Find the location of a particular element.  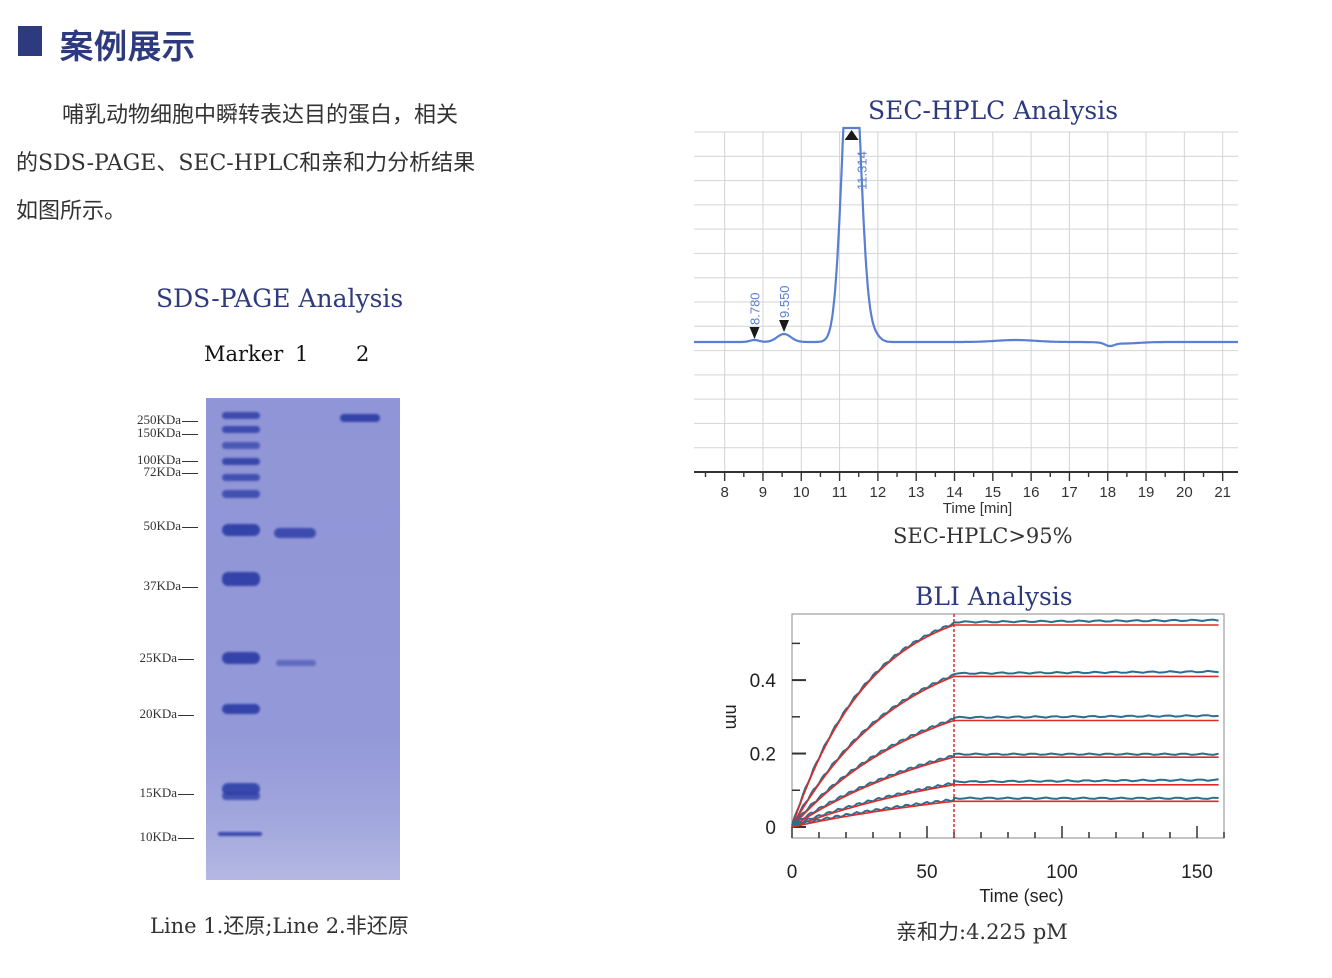

gel-image is located at coordinates (303, 639).